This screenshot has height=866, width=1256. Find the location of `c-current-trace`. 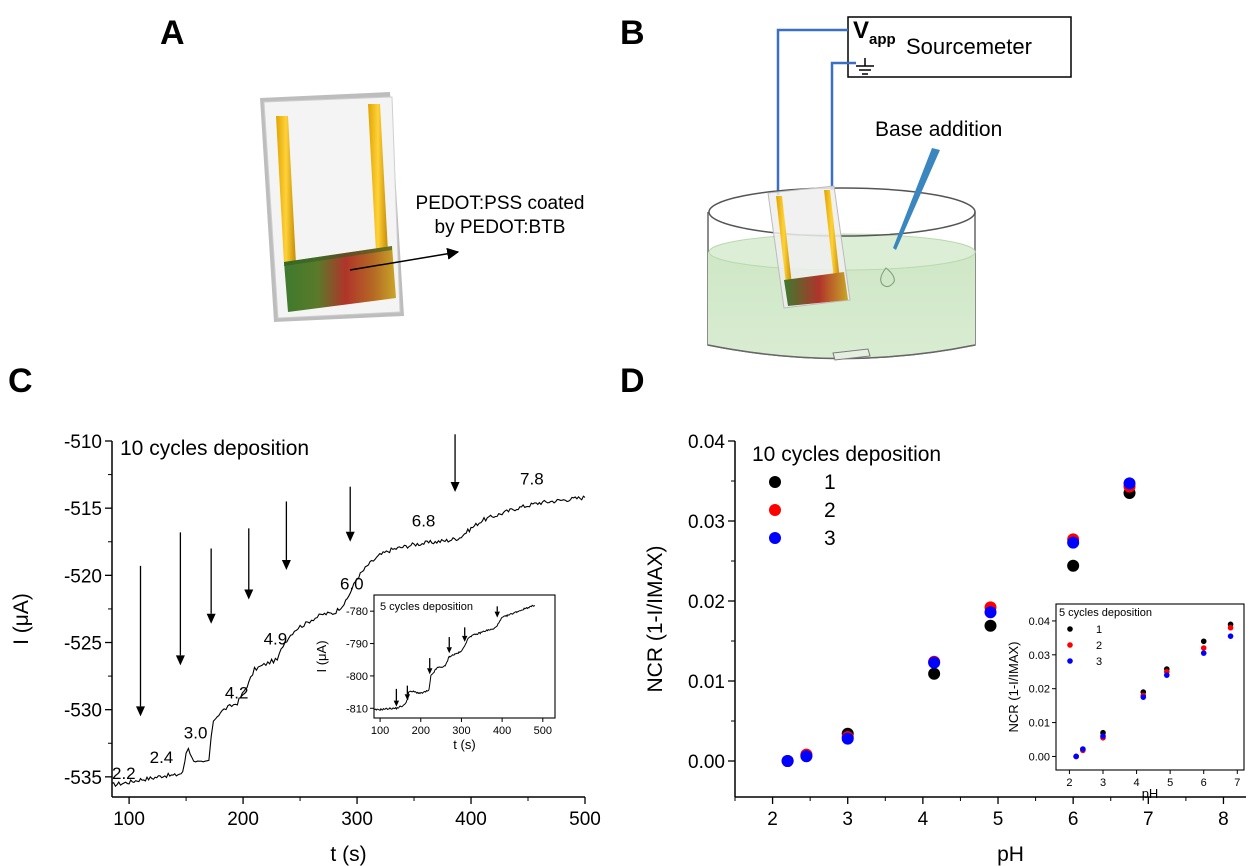

c-current-trace is located at coordinates (348, 641).